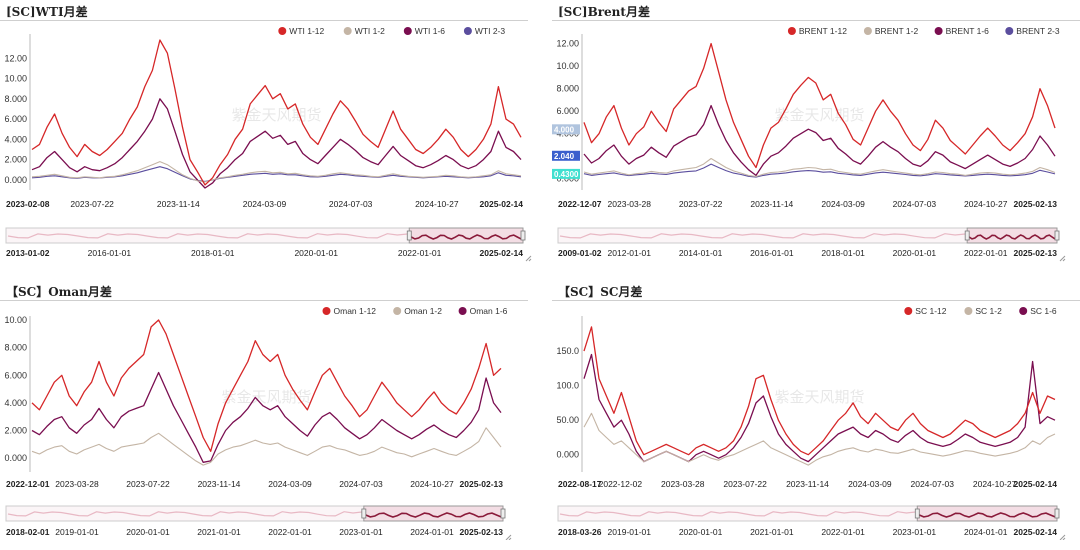 Image resolution: width=1080 pixels, height=550 pixels. I want to click on legend-item: SC 1-12, so click(925, 311).